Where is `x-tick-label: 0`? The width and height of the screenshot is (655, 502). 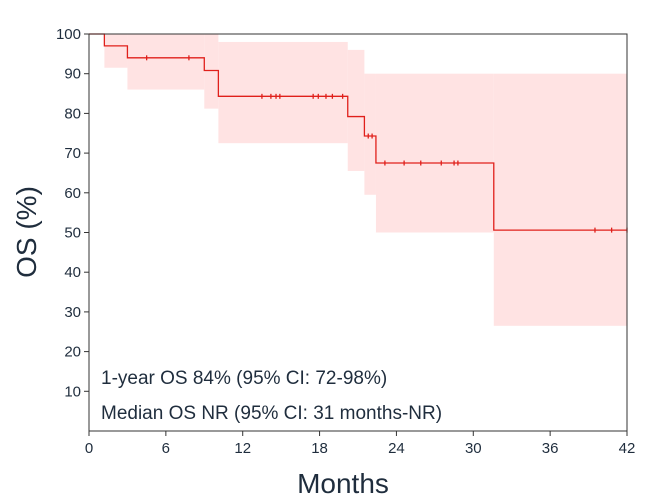
x-tick-label: 0 is located at coordinates (89, 448).